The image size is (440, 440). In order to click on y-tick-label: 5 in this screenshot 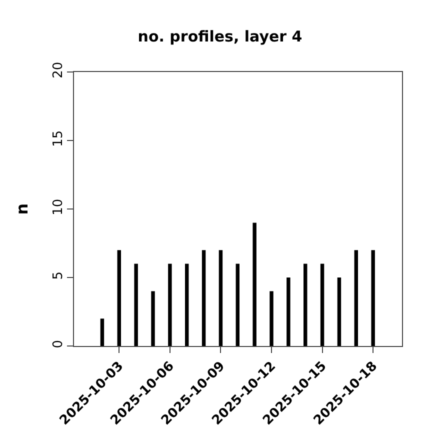, I will do `click(58, 275)`.